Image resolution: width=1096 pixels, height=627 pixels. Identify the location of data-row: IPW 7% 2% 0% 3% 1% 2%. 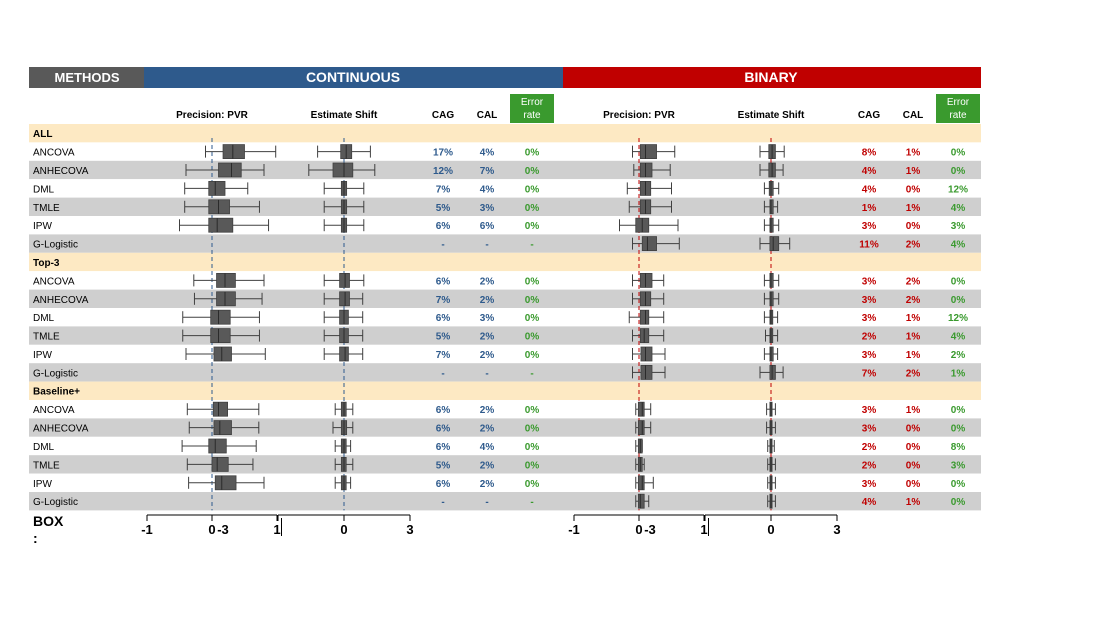
(499, 354).